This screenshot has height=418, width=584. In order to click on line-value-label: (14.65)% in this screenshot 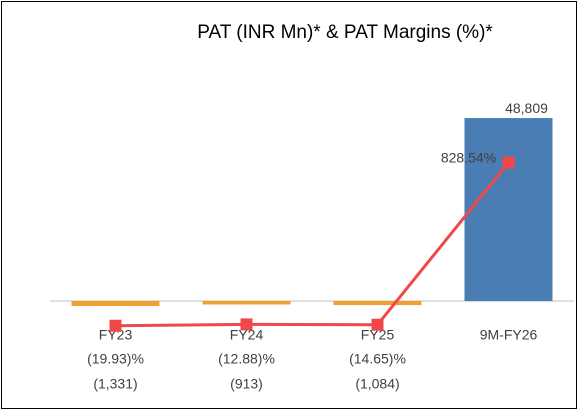, I will do `click(377, 359)`.